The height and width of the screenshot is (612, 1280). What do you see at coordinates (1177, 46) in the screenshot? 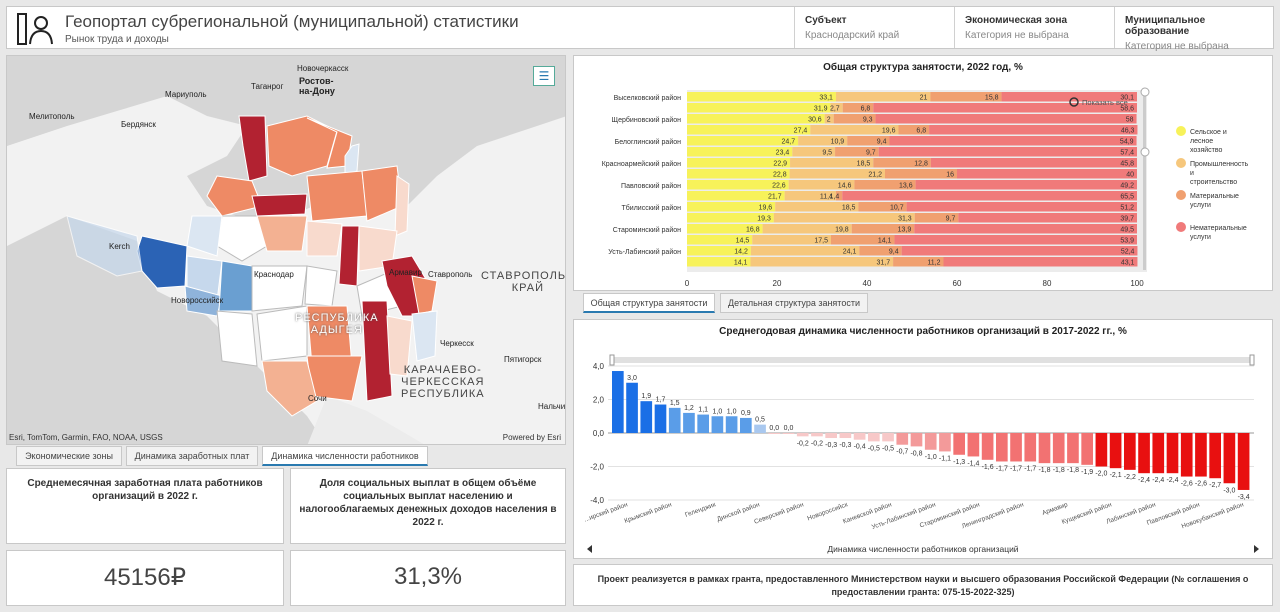
I see `municipality-value: Категория не выбрана` at bounding box center [1177, 46].